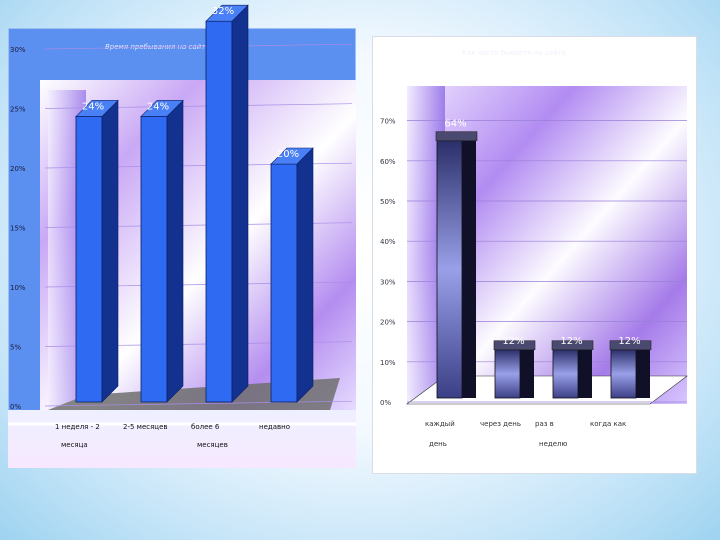  I want to click on right-y-tick-label: 50%, so click(388, 202).